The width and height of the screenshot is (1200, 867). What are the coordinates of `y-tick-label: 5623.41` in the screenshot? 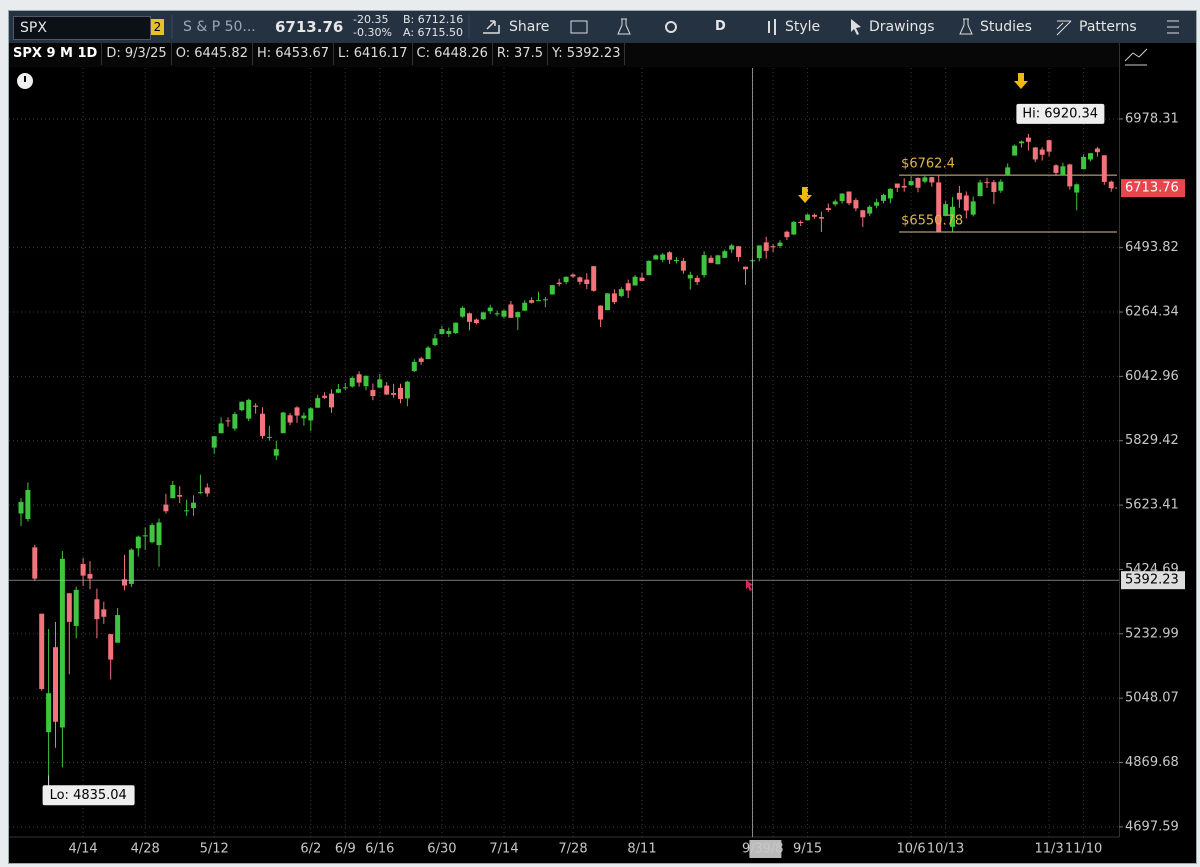 It's located at (1152, 505).